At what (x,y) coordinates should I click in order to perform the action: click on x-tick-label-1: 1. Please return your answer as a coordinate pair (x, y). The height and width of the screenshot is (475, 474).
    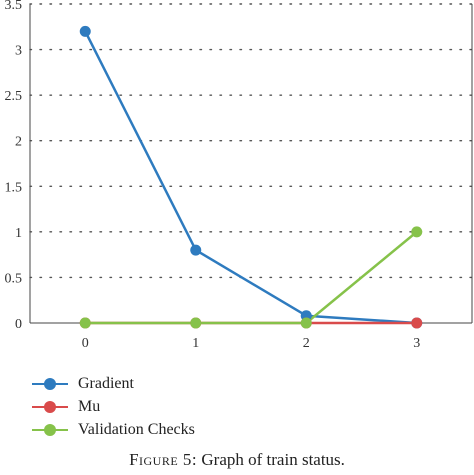
    Looking at the image, I should click on (195, 343).